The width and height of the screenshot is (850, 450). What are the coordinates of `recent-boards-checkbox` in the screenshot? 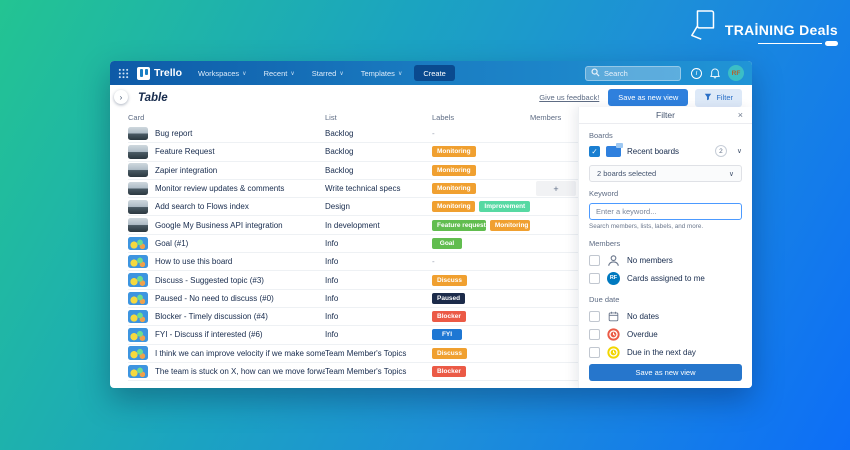 It's located at (594, 151).